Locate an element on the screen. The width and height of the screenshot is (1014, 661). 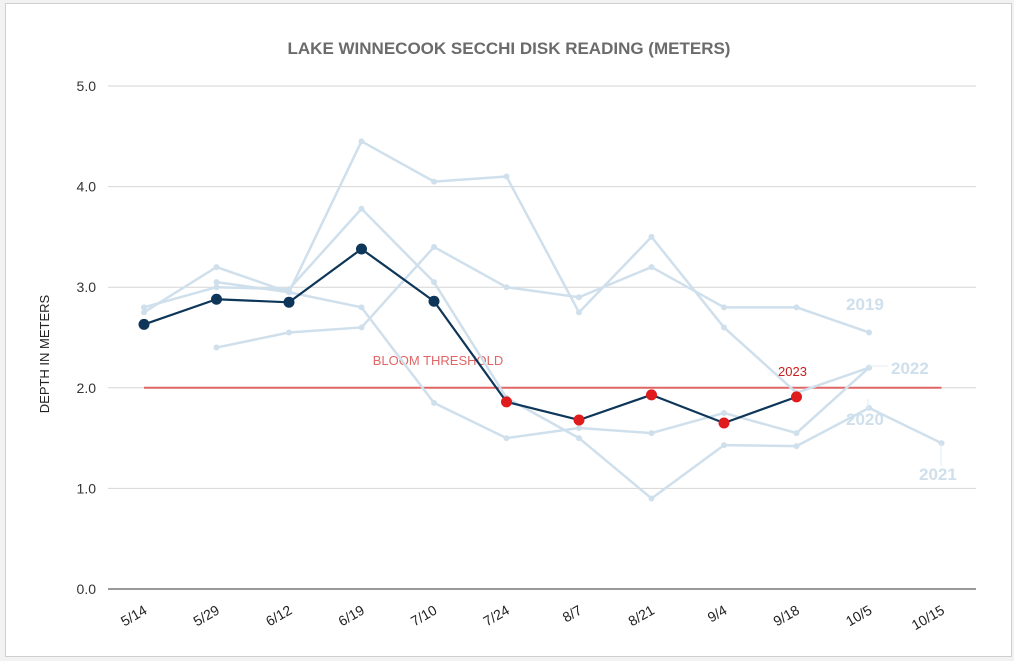
x-tick-label: 9/4 is located at coordinates (717, 614).